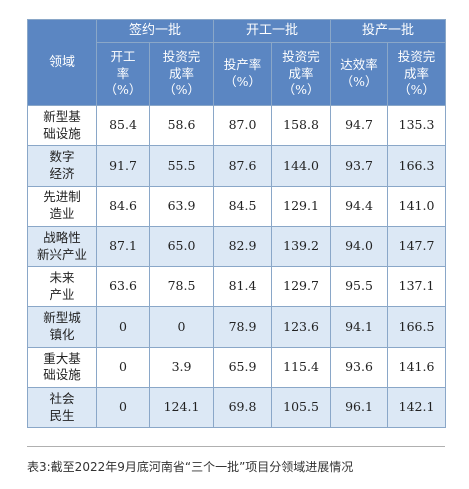 The width and height of the screenshot is (469, 489). What do you see at coordinates (359, 125) in the screenshot?
I see `table-cell: 94.7` at bounding box center [359, 125].